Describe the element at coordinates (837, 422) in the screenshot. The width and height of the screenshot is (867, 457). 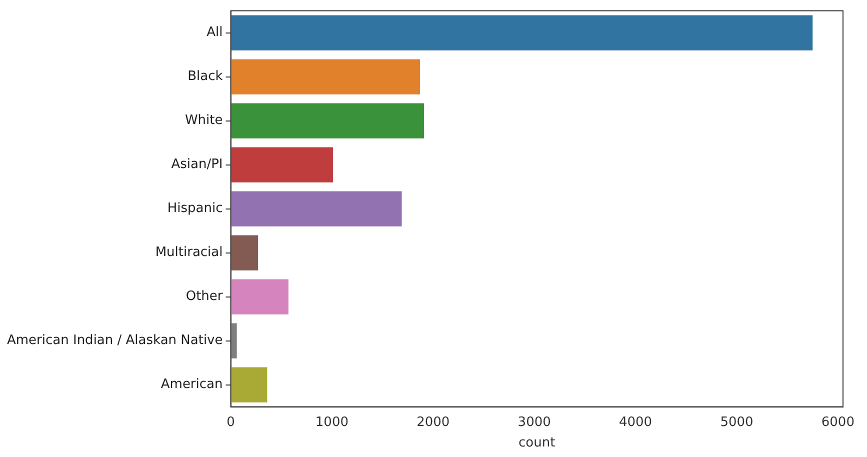
I see `x-tick-label: 6000` at that location.